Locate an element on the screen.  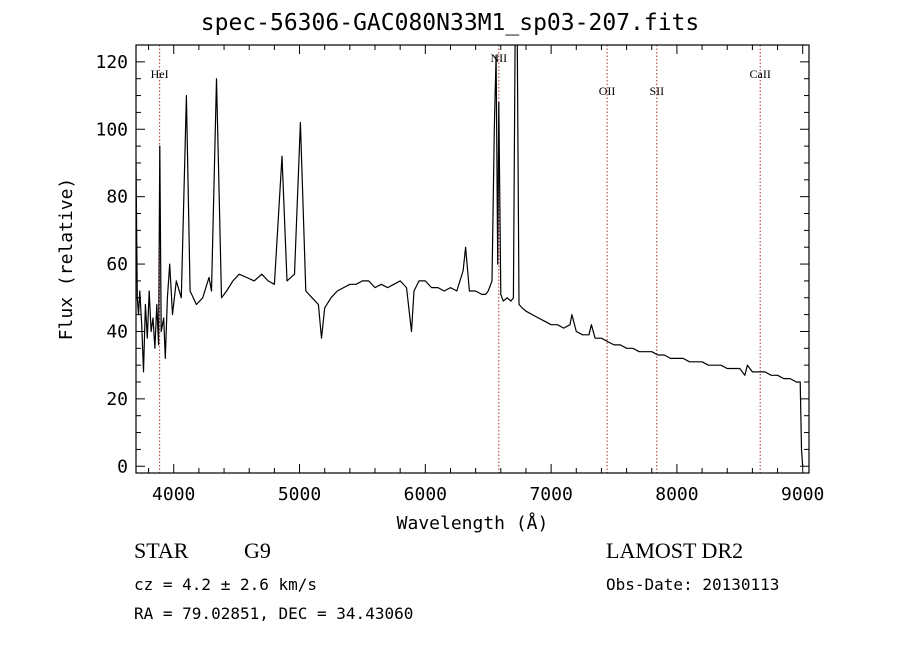
line-marker-label: NII is located at coordinates (498, 58).